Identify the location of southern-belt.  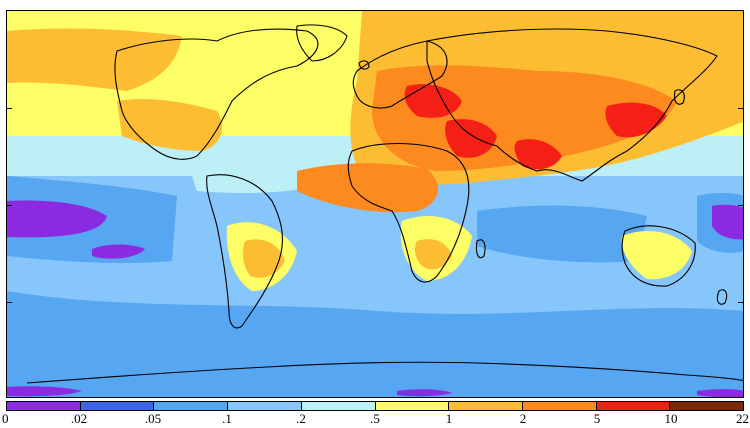
(375, 316).